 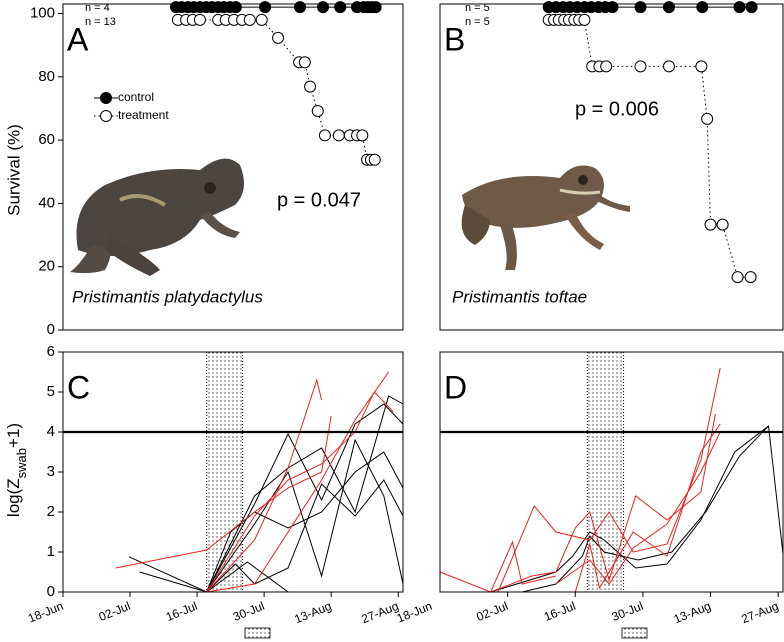 What do you see at coordinates (42, 12) in the screenshot?
I see `y-tick-label: 100` at bounding box center [42, 12].